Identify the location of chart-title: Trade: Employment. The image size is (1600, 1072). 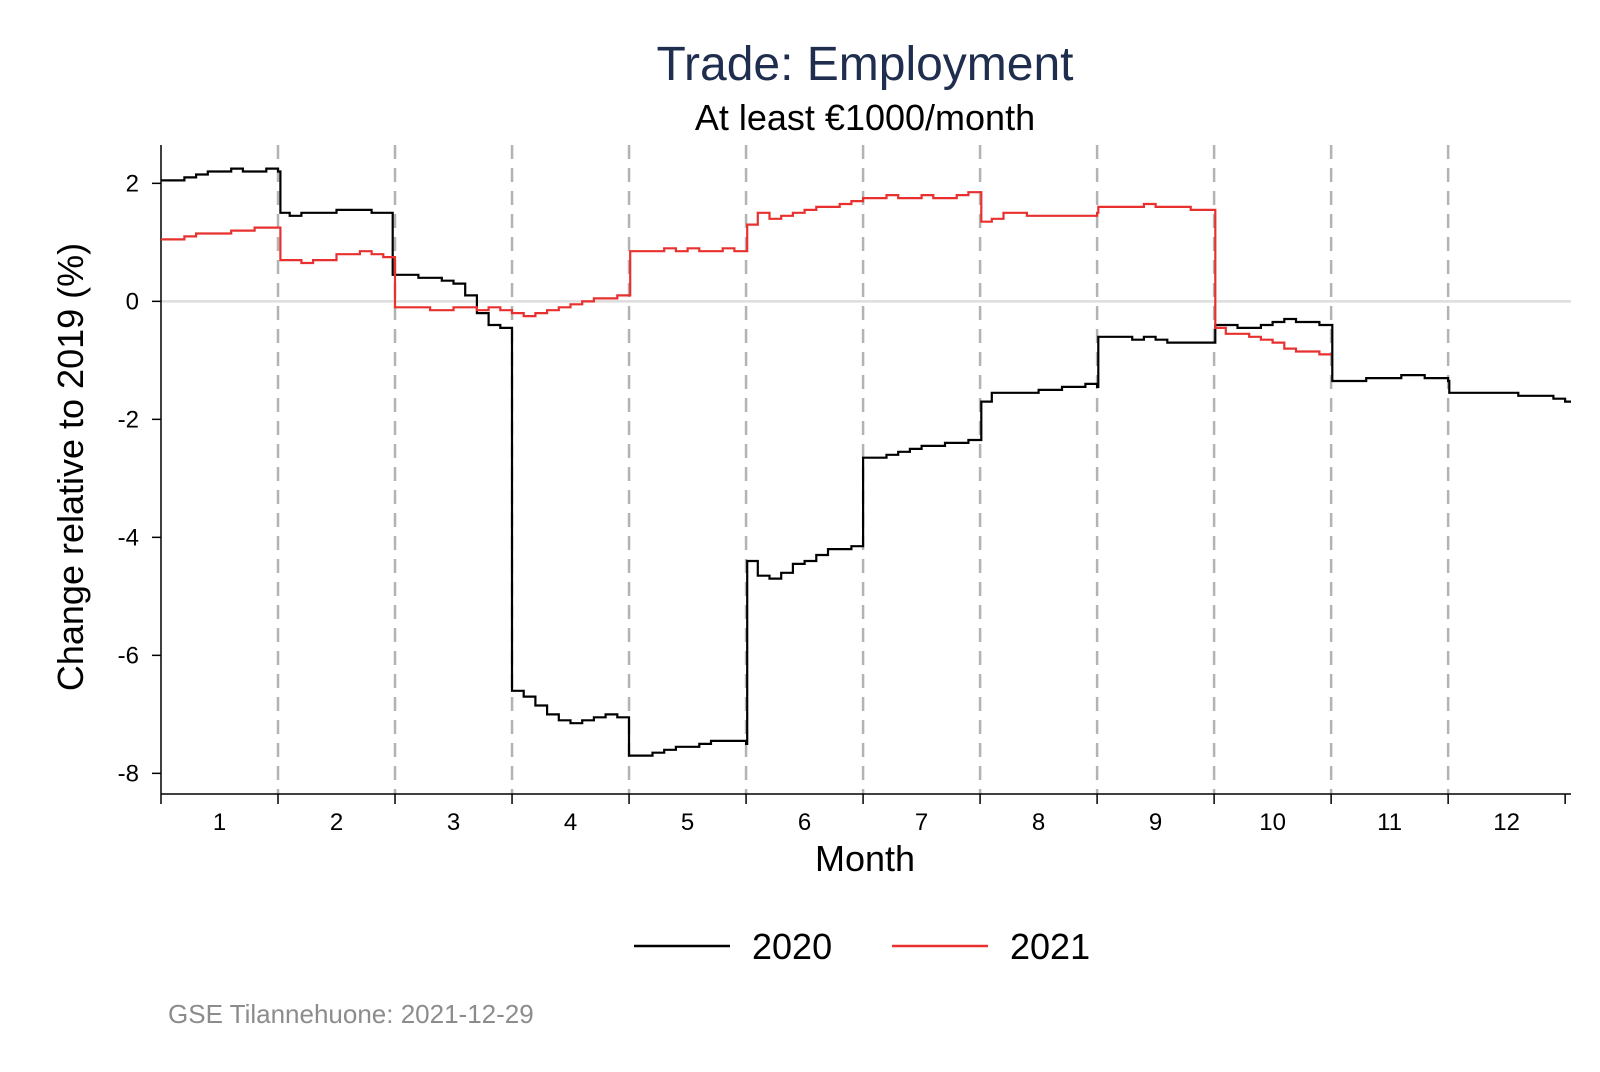
(864, 64).